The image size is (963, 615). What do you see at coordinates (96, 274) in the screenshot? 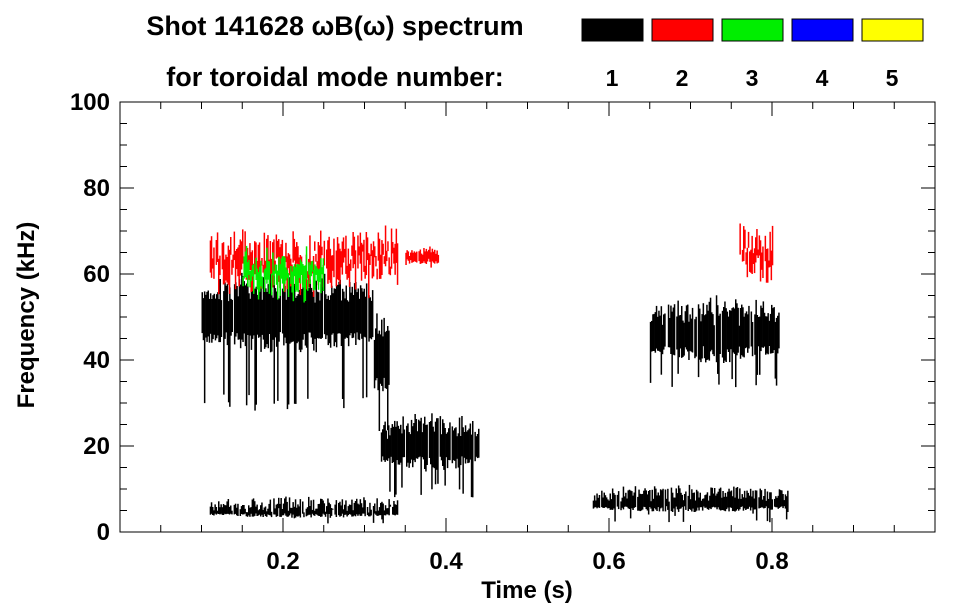
I see `y-tick-label: 60` at bounding box center [96, 274].